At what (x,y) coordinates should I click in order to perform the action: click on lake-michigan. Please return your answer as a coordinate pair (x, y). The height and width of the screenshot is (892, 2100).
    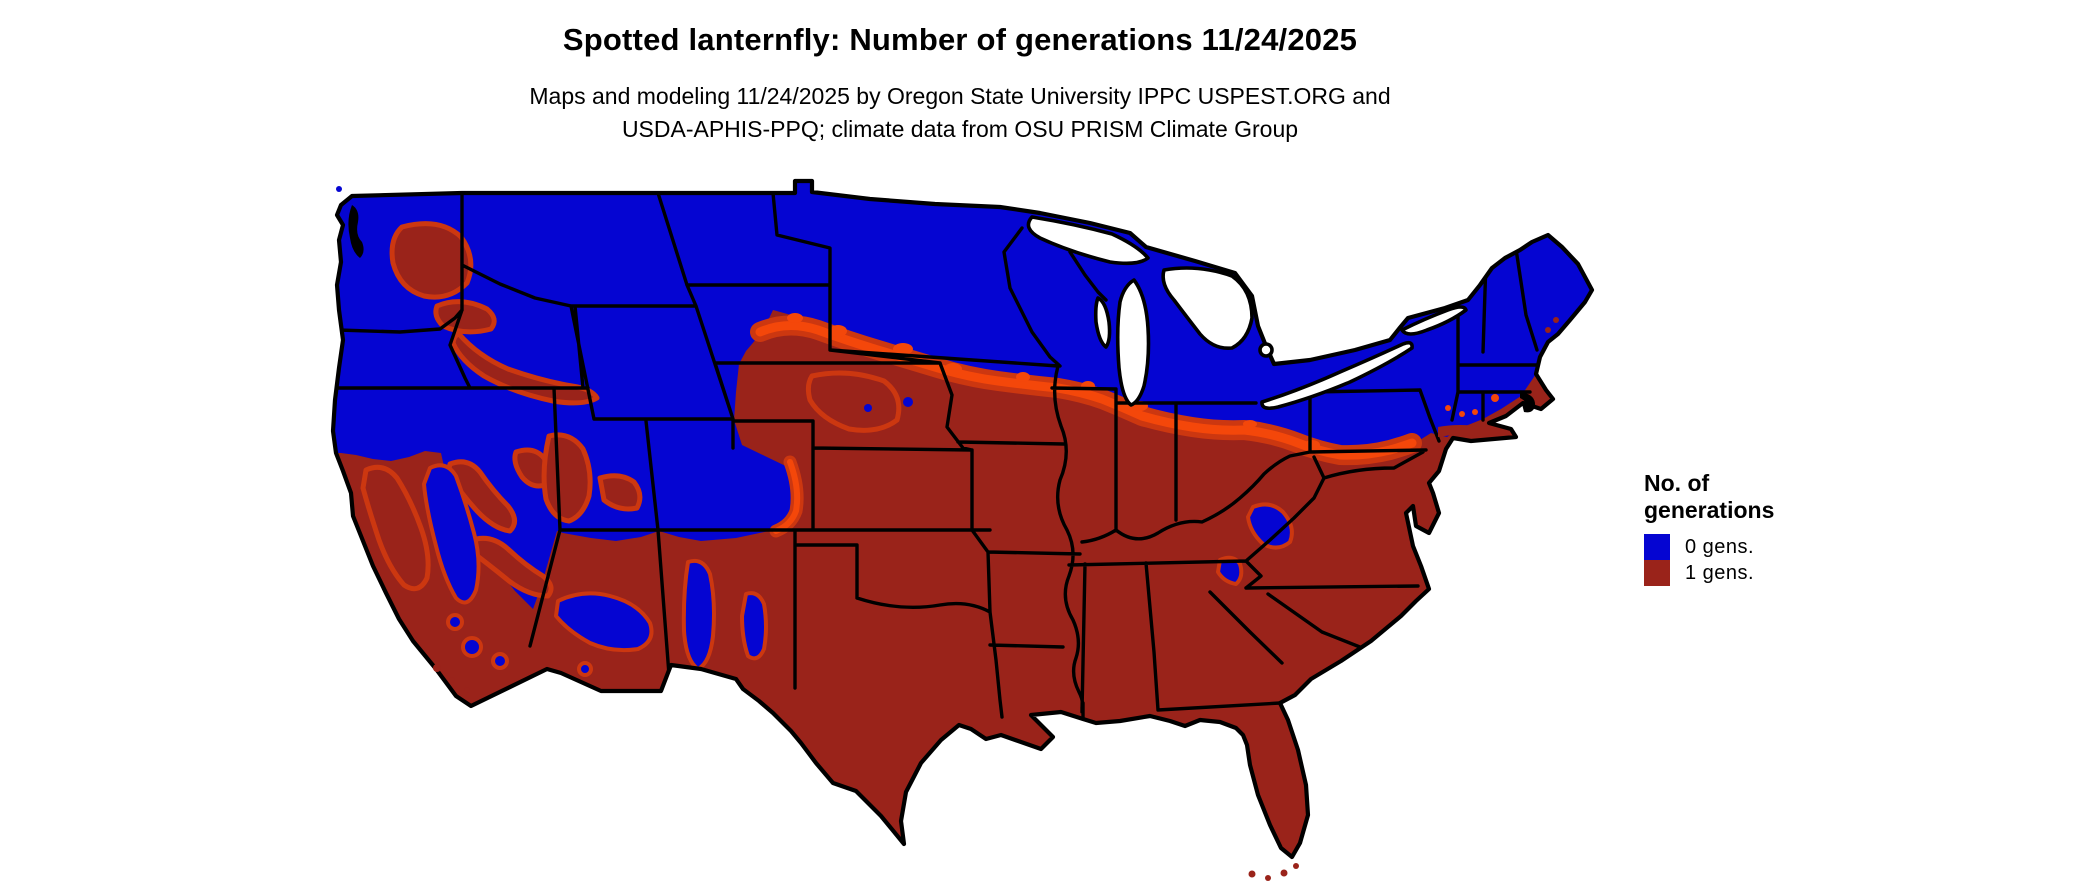
    Looking at the image, I should click on (1133, 342).